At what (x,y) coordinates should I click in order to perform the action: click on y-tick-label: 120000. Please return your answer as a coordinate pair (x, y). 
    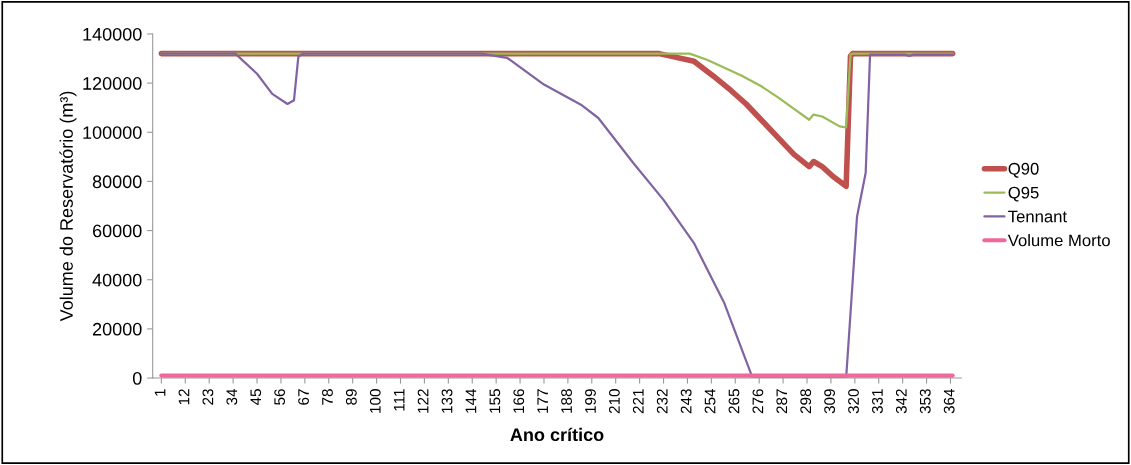
    Looking at the image, I should click on (112, 83).